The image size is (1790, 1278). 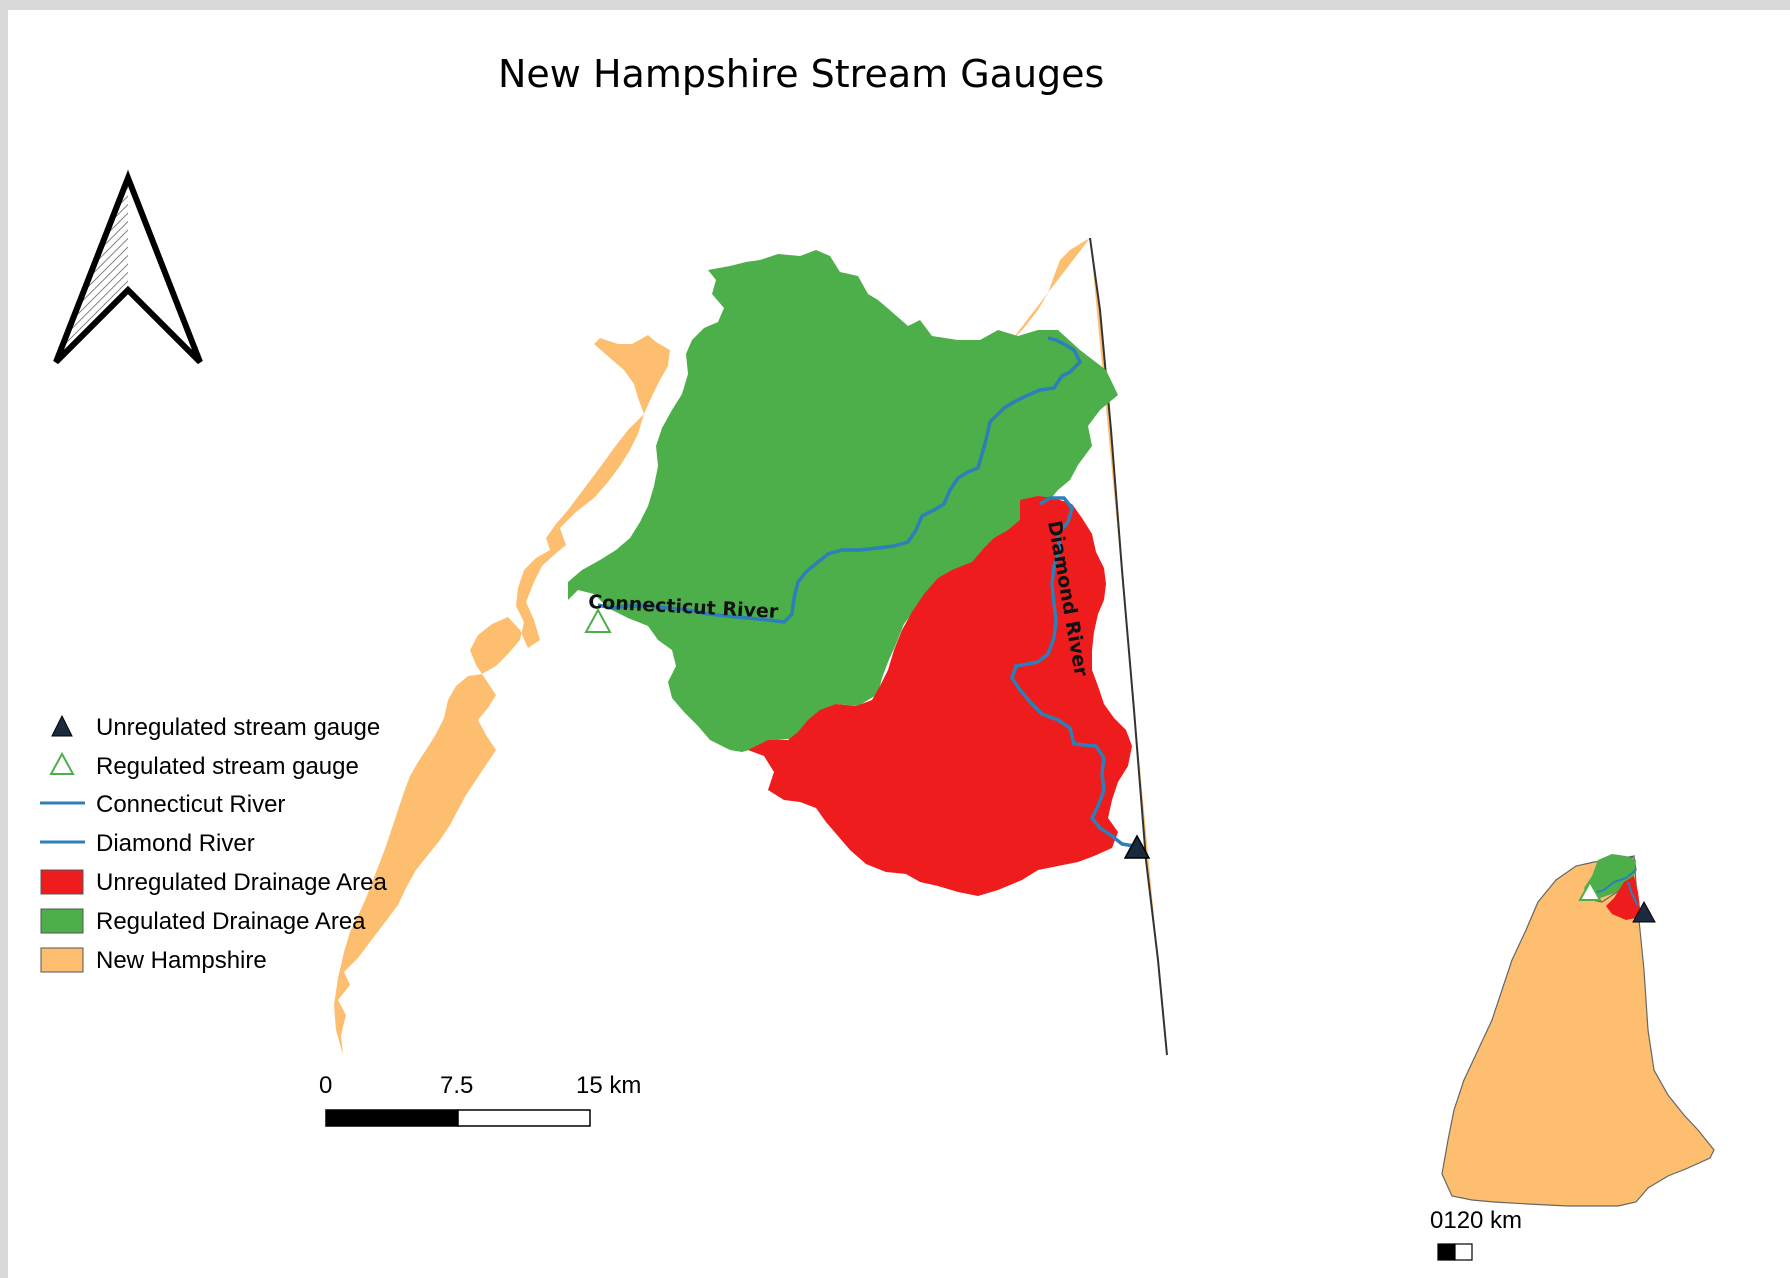 I want to click on scale-bar: 0 7.5 15 km, so click(x=480, y=1099).